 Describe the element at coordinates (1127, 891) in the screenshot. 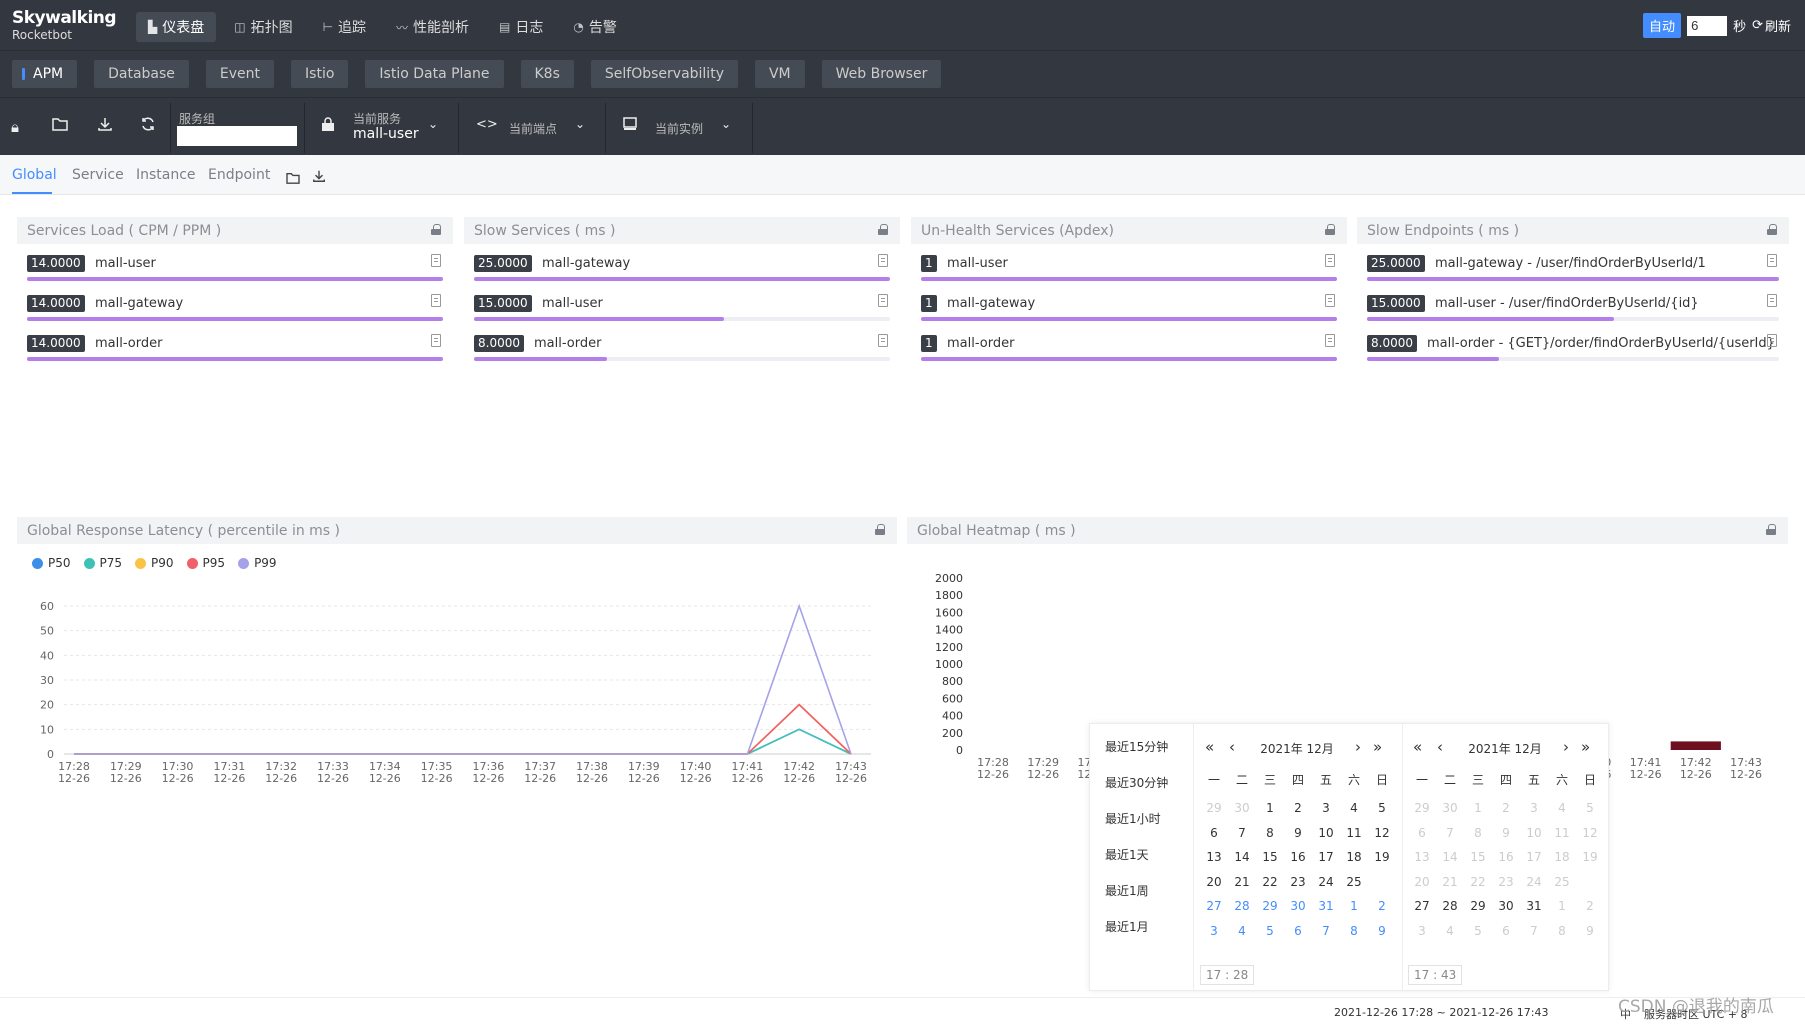

I see `shortcut-item: 最近1周` at that location.